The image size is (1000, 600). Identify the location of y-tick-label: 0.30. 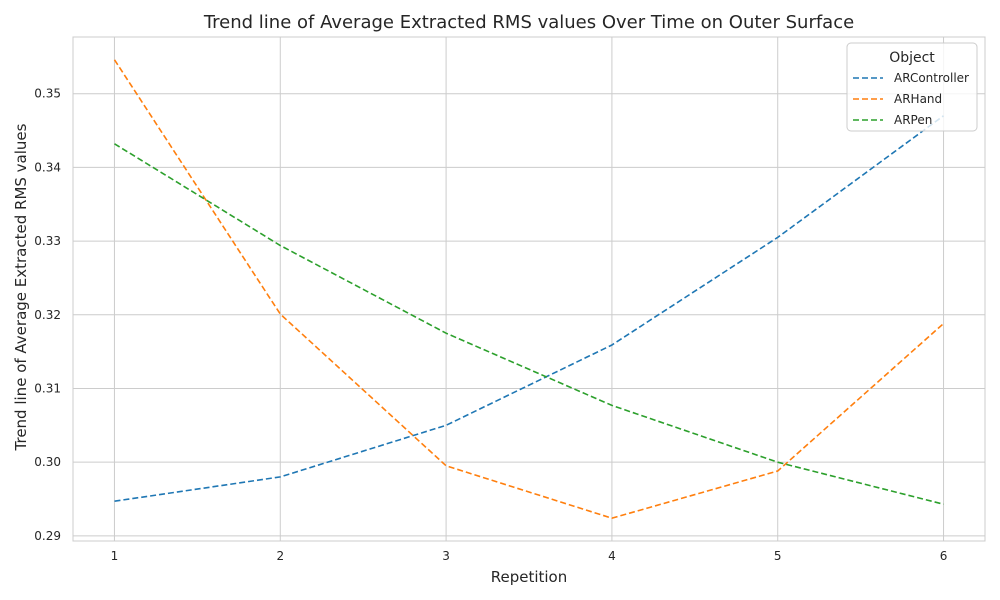
(47, 462).